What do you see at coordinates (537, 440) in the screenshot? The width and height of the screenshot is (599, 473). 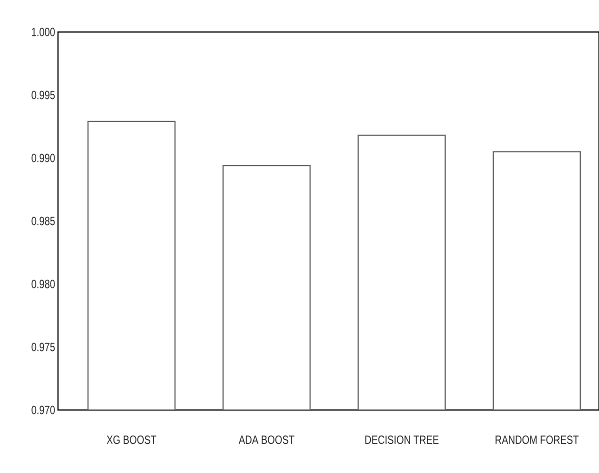 I see `x-tick-label: RANDOM FOREST` at bounding box center [537, 440].